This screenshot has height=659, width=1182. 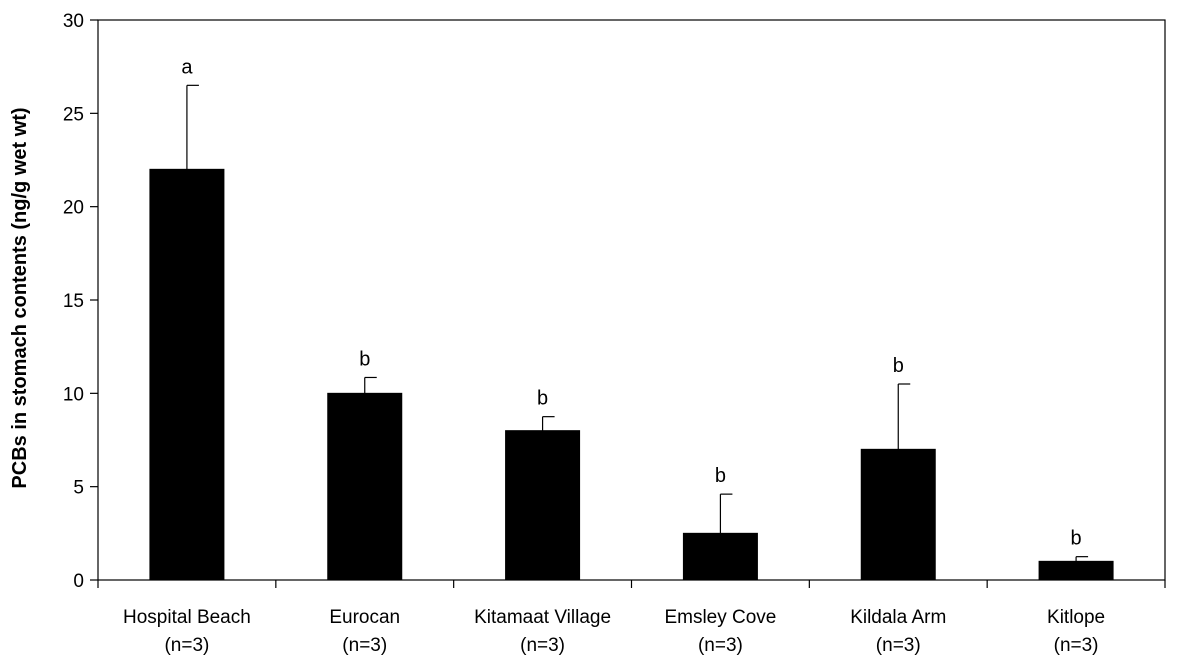 What do you see at coordinates (542, 617) in the screenshot?
I see `category-label: Kitamaat Village` at bounding box center [542, 617].